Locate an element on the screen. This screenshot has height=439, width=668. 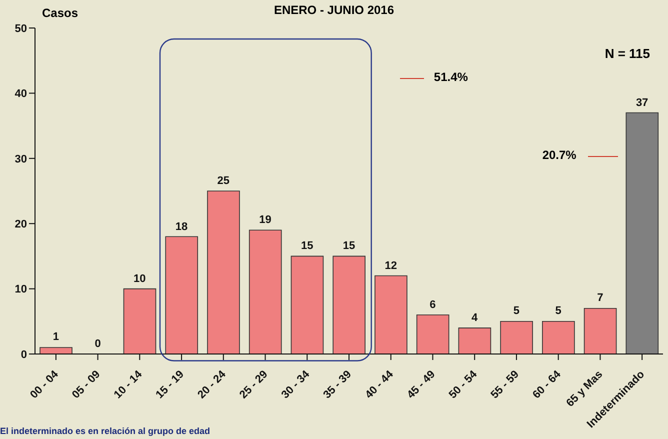
y-tick-label: 20 is located at coordinates (20, 224).